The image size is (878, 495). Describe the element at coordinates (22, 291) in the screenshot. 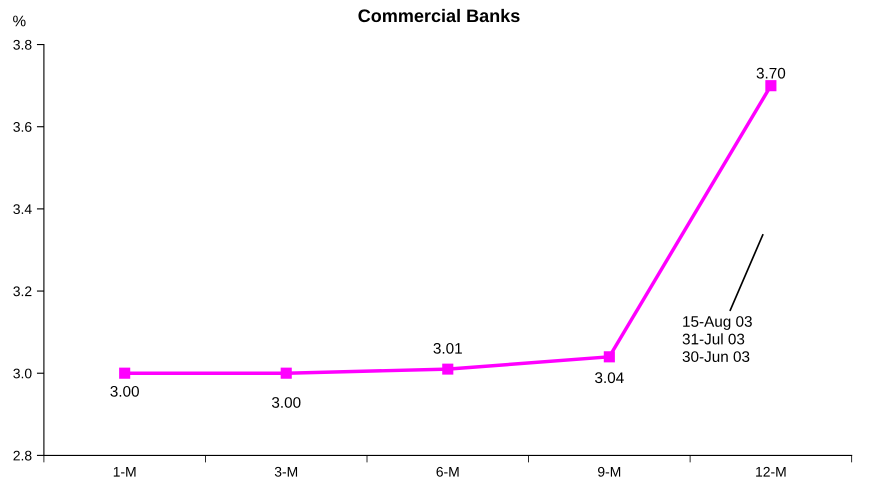

I see `y-tick-label: 3.2` at that location.